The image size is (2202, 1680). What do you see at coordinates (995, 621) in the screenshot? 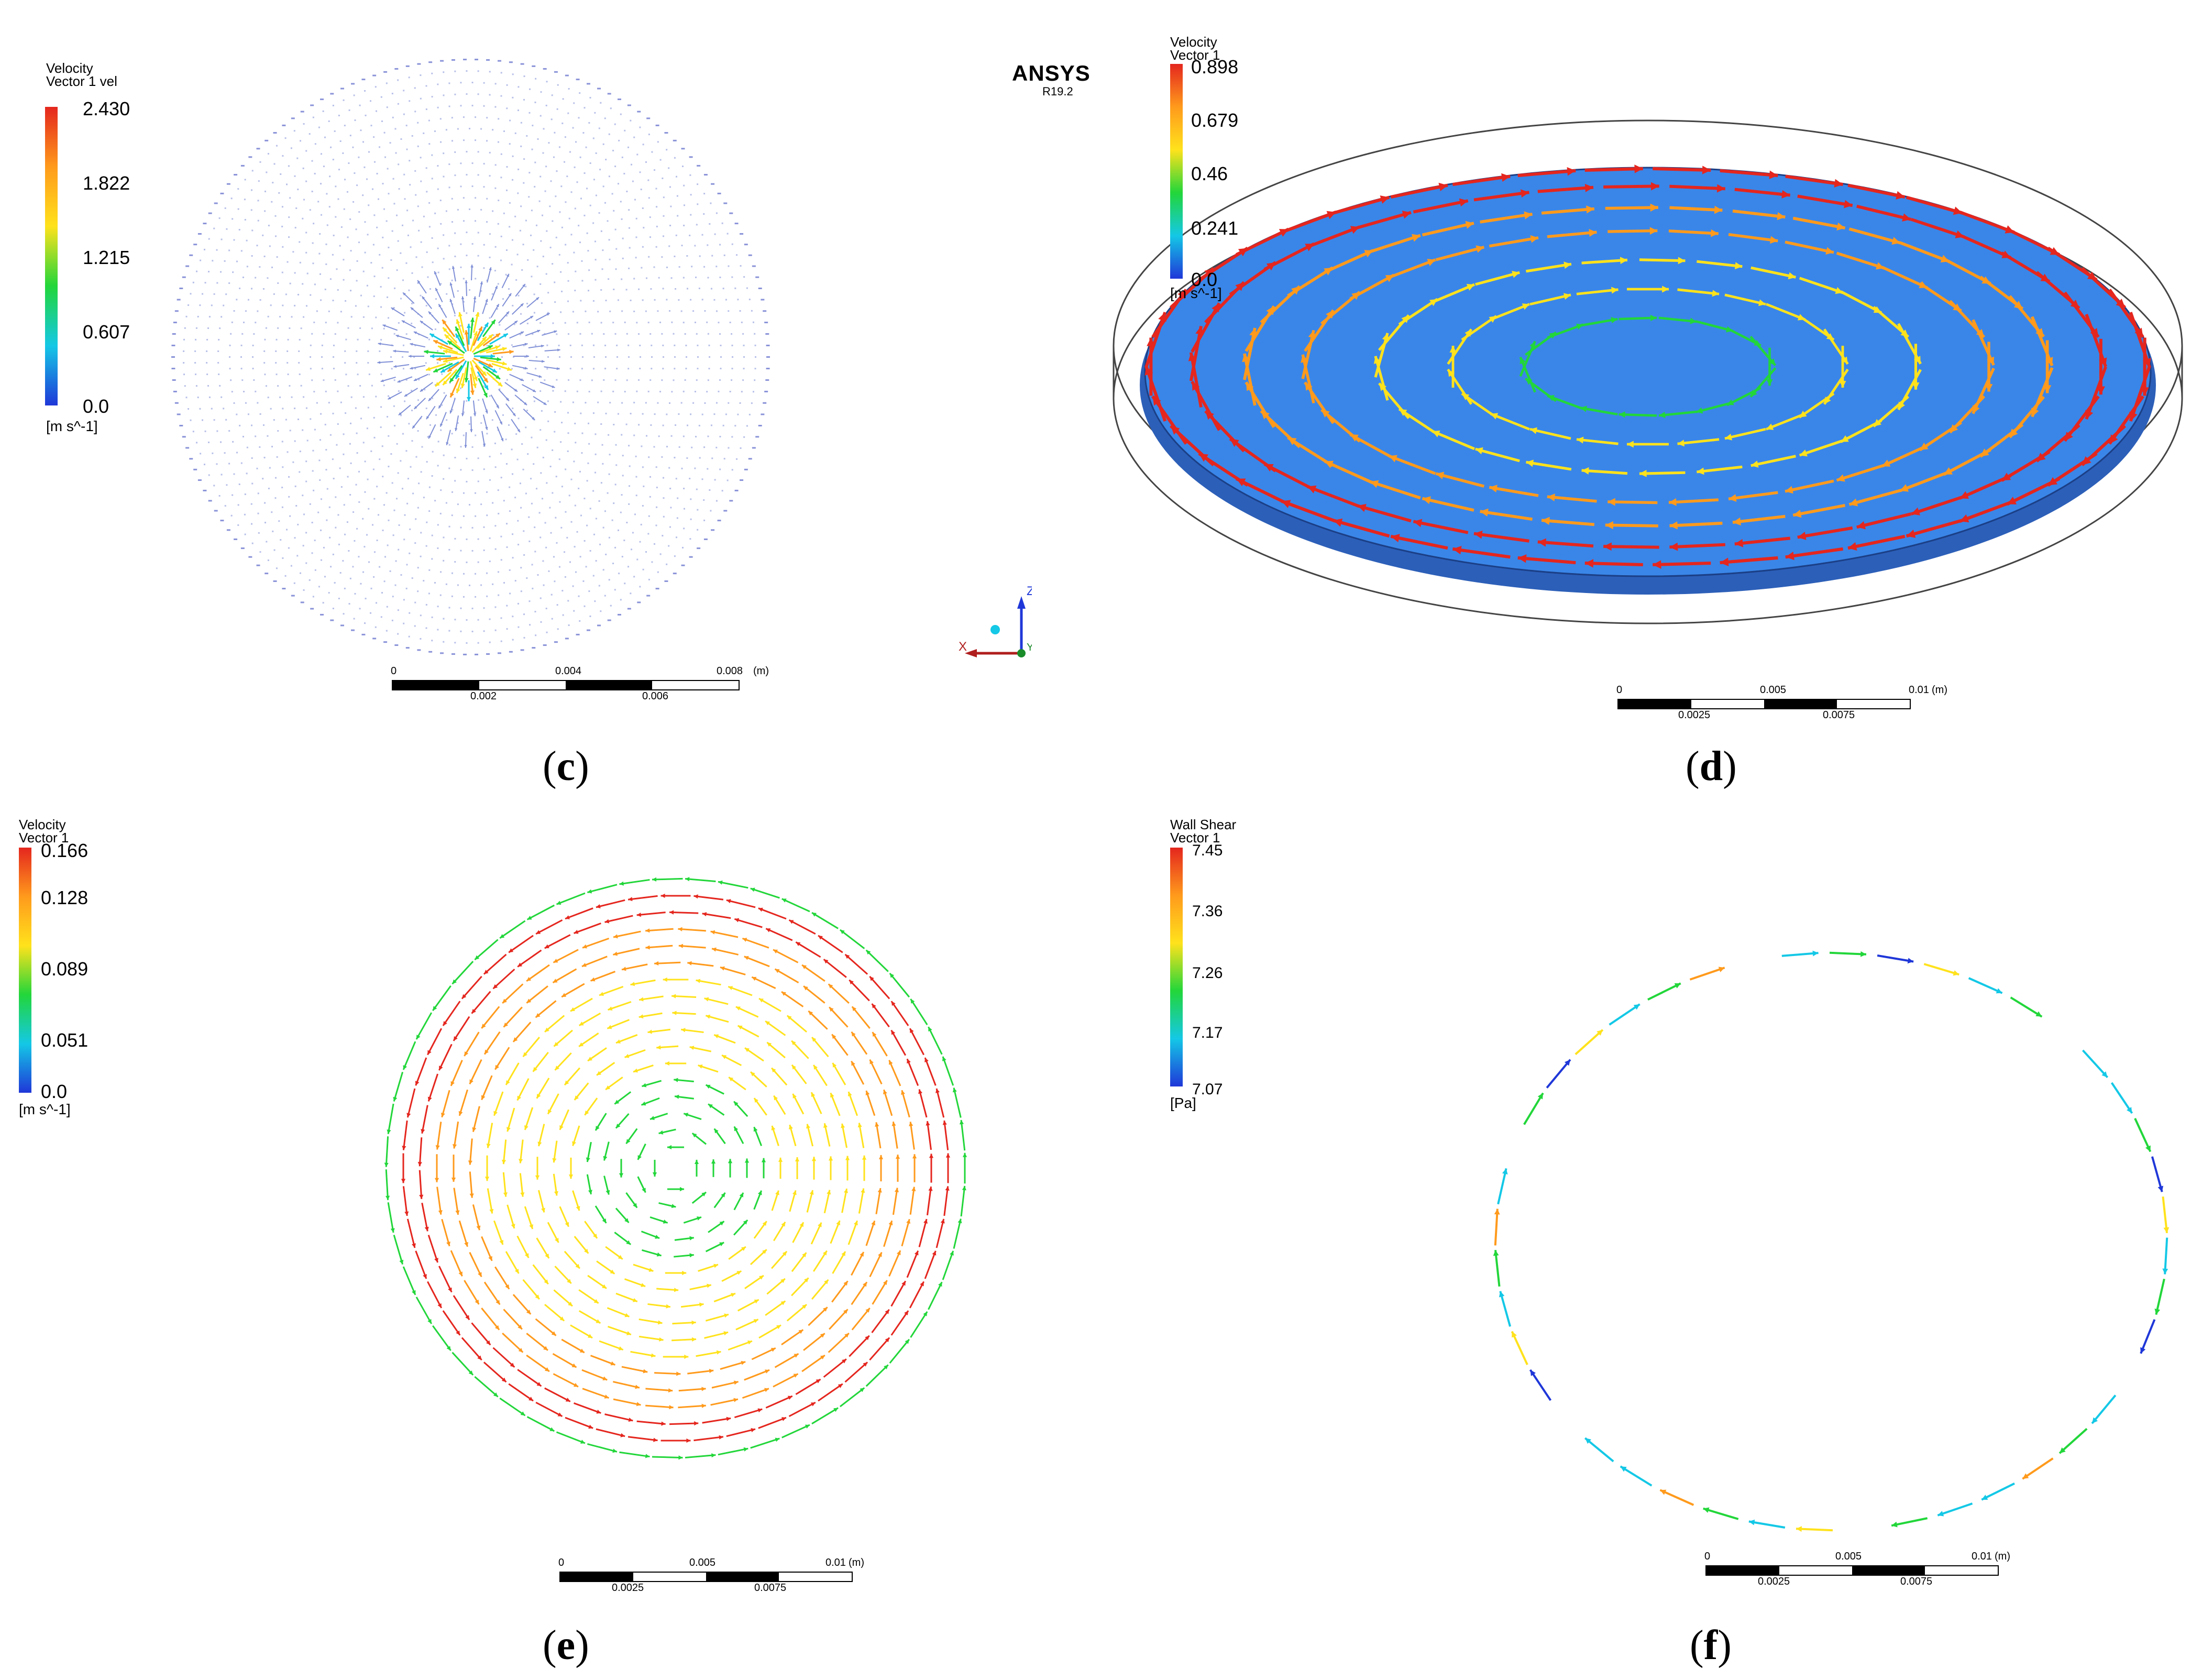
I see `axis-triad: Z X Y` at bounding box center [995, 621].